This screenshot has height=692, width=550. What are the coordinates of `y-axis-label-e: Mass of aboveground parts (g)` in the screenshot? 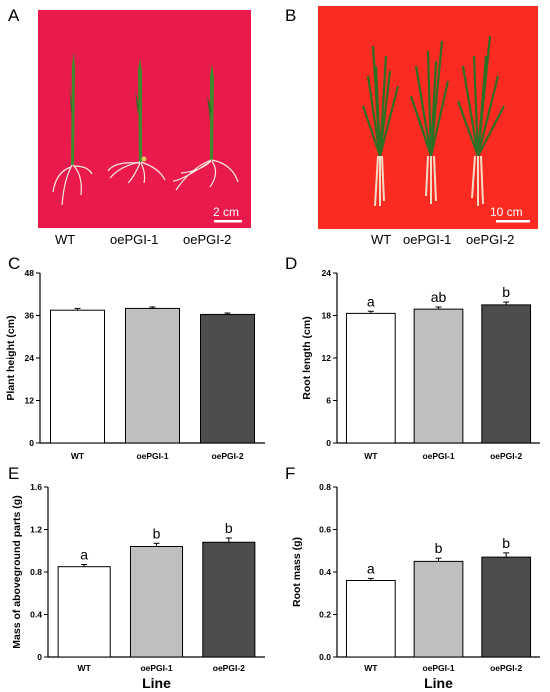 It's located at (17, 571).